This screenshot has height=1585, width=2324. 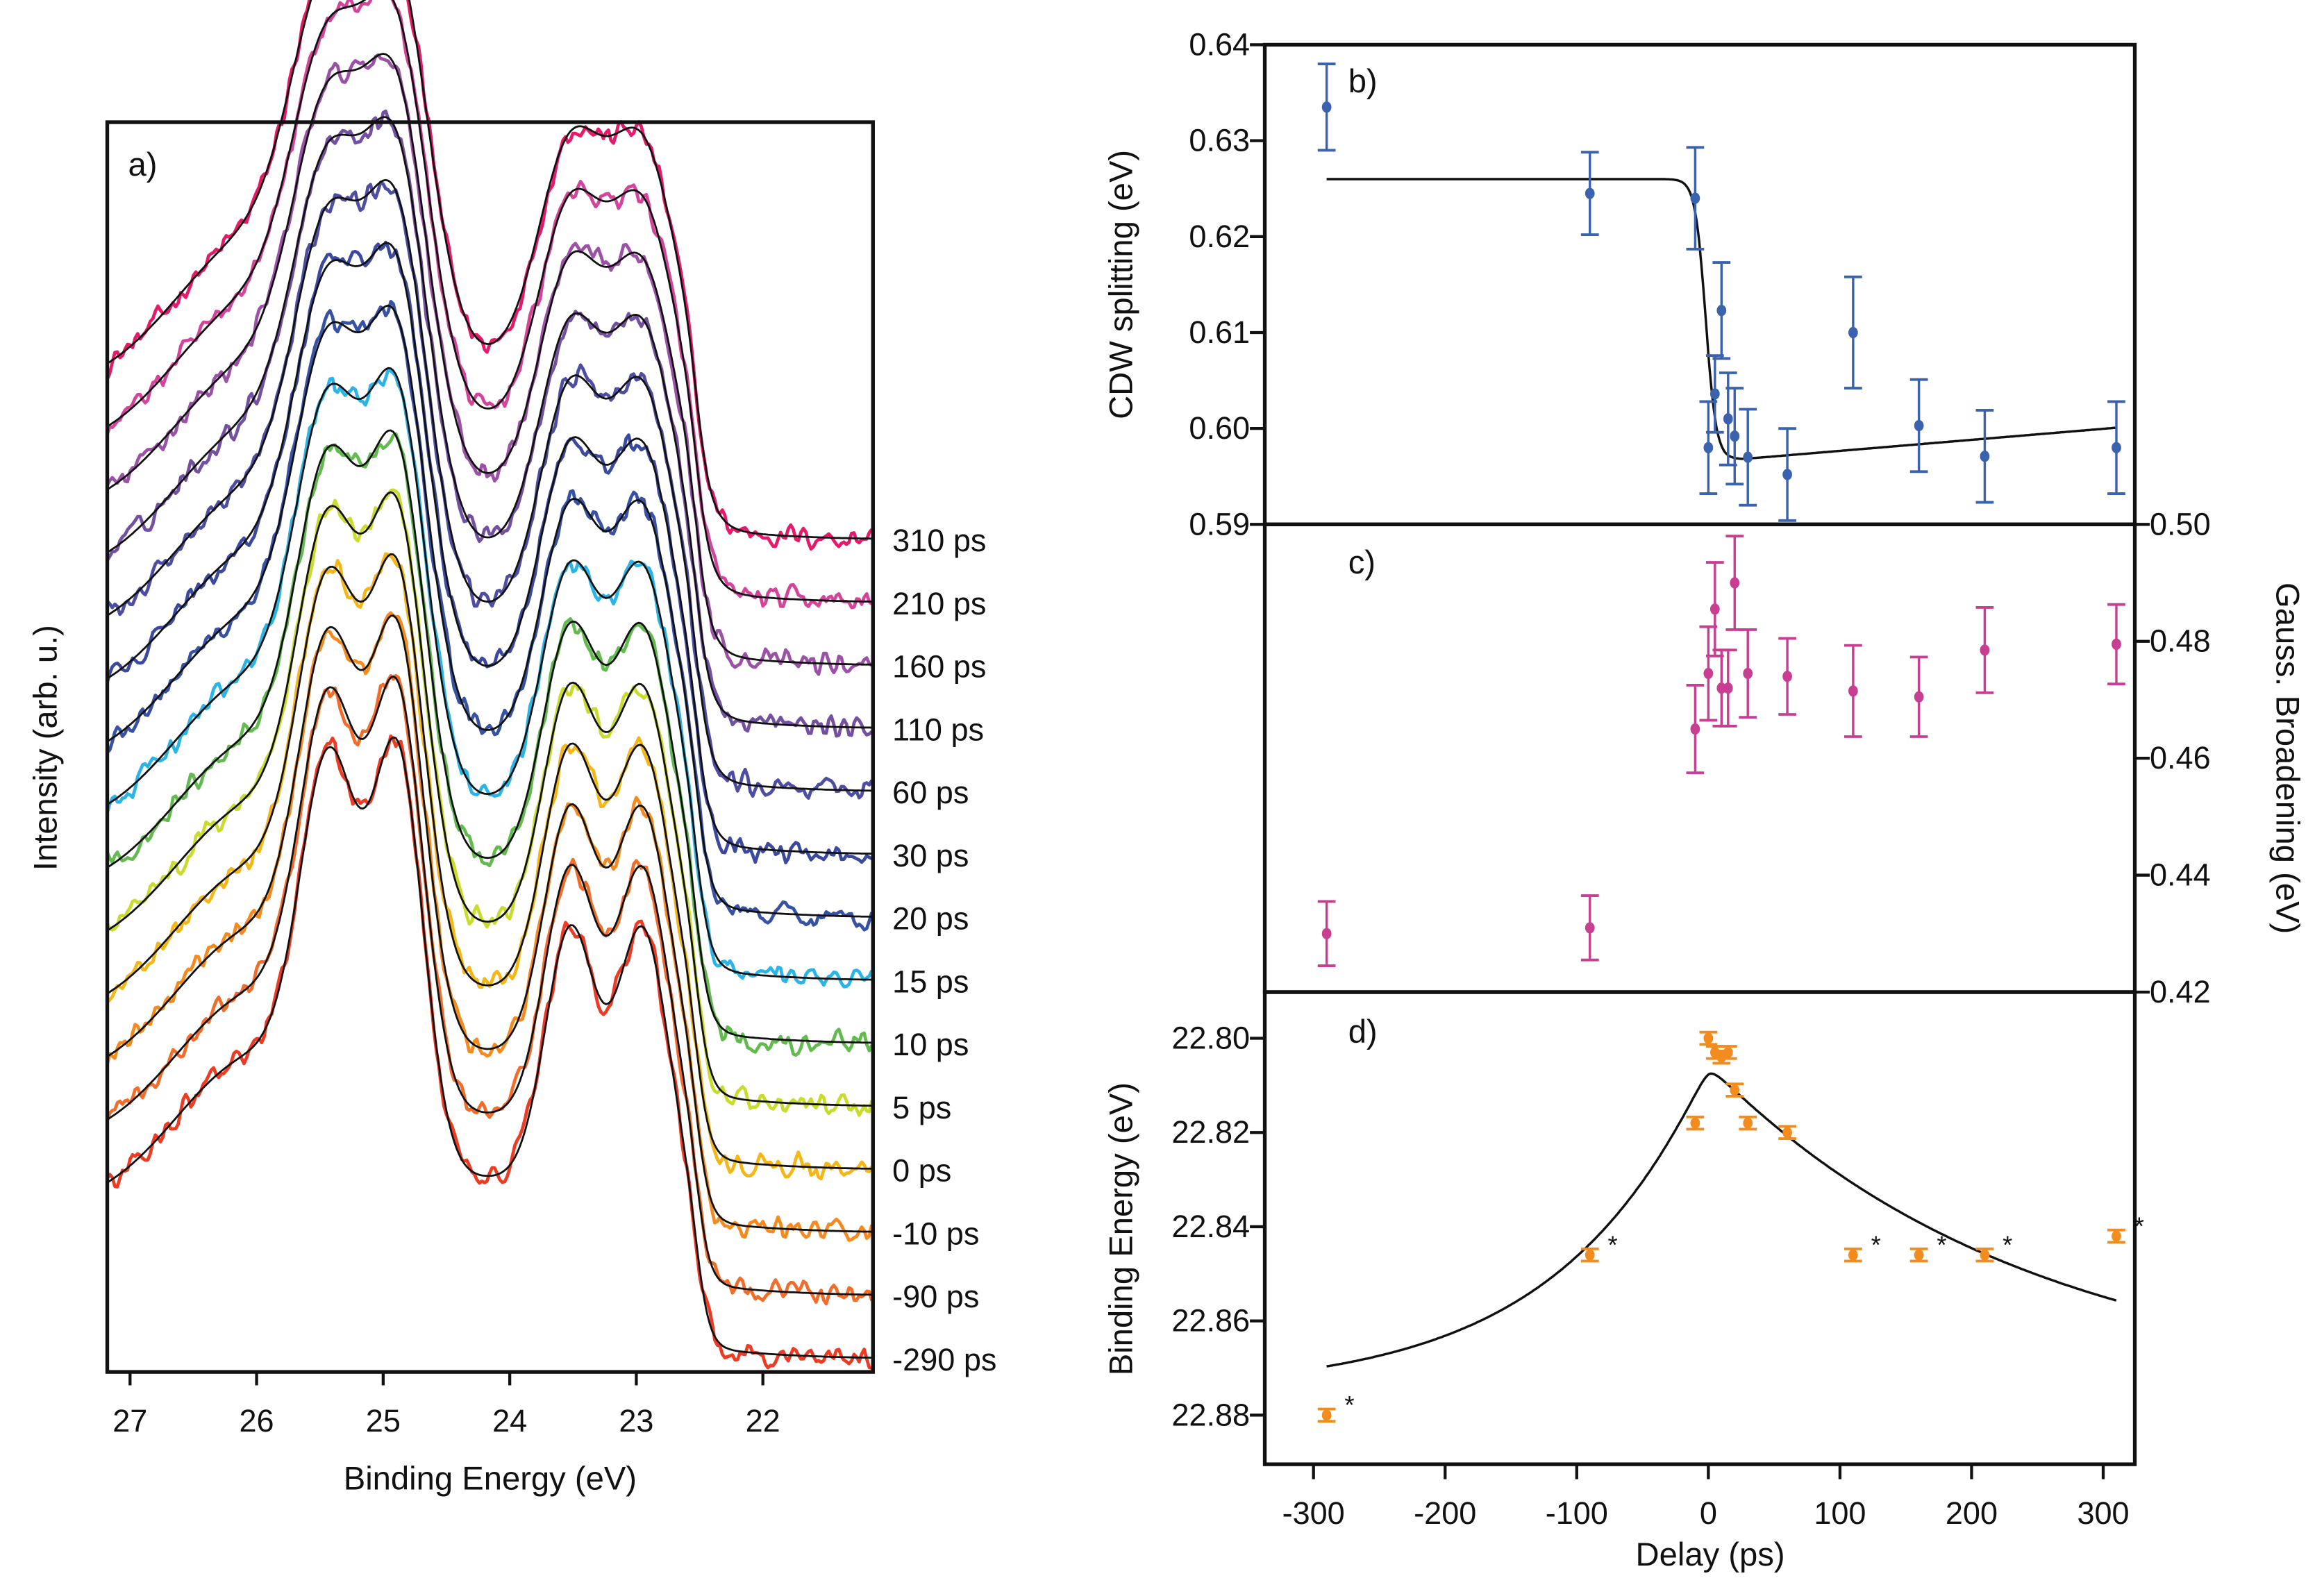 I want to click on x-tick-label: 200, so click(x=1972, y=1513).